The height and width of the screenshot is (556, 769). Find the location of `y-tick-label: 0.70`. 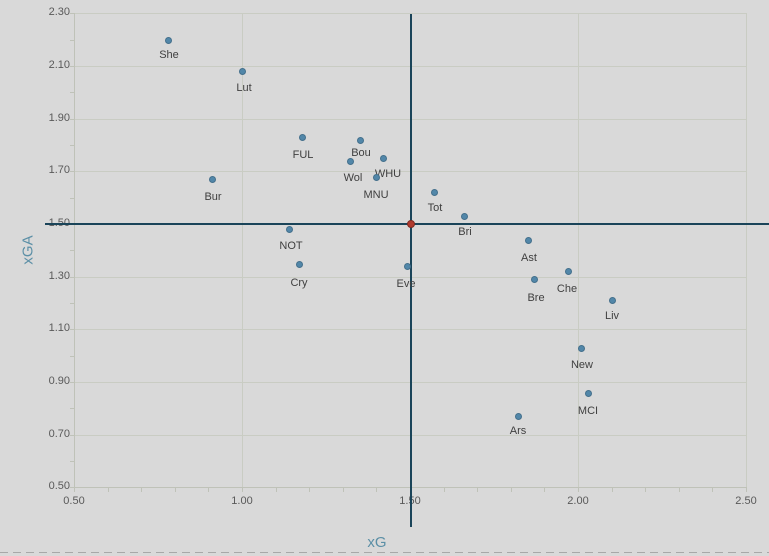

y-tick-label: 0.70 is located at coordinates (59, 434).